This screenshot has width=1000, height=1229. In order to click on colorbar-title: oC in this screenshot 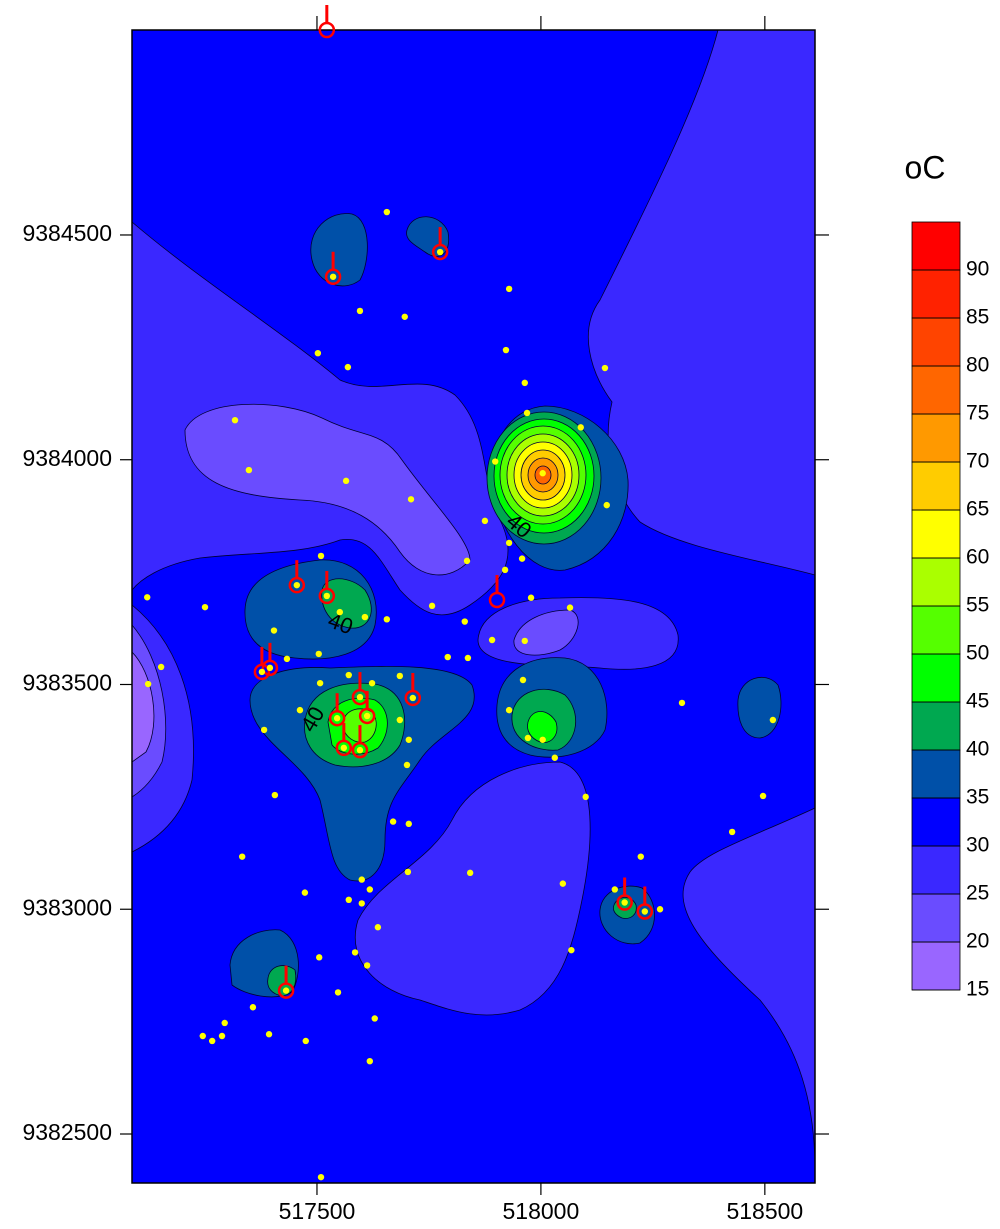, I will do `click(925, 167)`.